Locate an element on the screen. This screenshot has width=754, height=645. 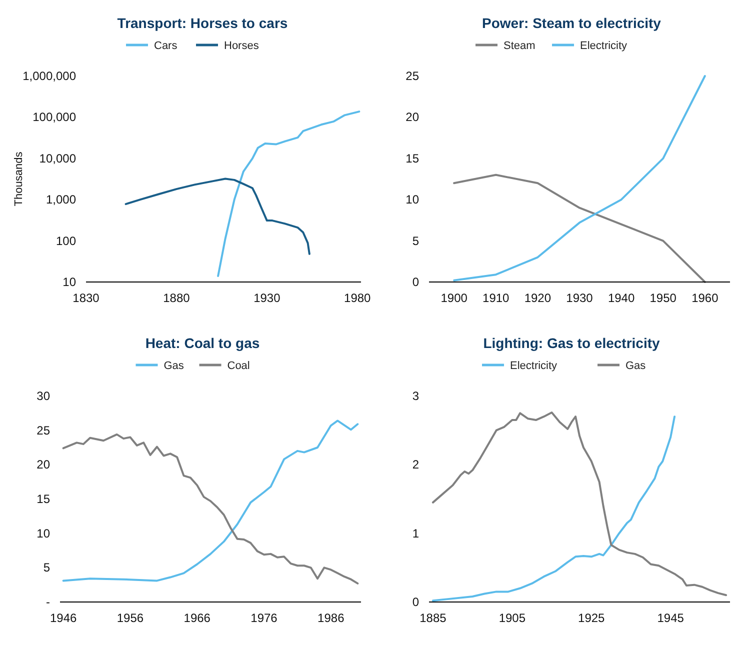
x-tick-label: 1925 is located at coordinates (592, 618).